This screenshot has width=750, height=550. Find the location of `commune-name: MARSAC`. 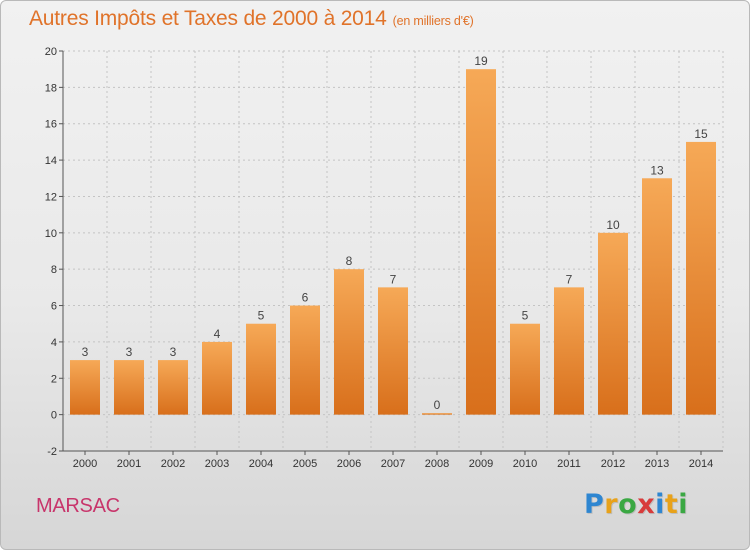

commune-name: MARSAC is located at coordinates (78, 506).